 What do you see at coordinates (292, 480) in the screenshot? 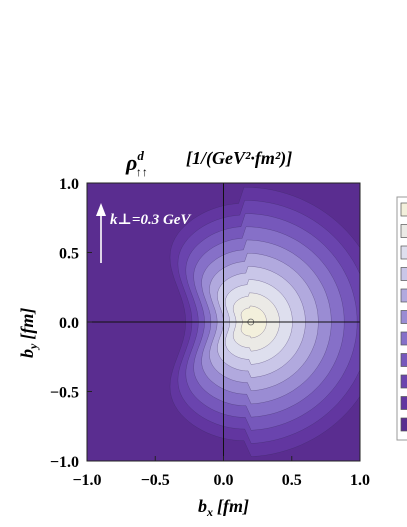
I see `x-tick-label: 0.5` at bounding box center [292, 480].